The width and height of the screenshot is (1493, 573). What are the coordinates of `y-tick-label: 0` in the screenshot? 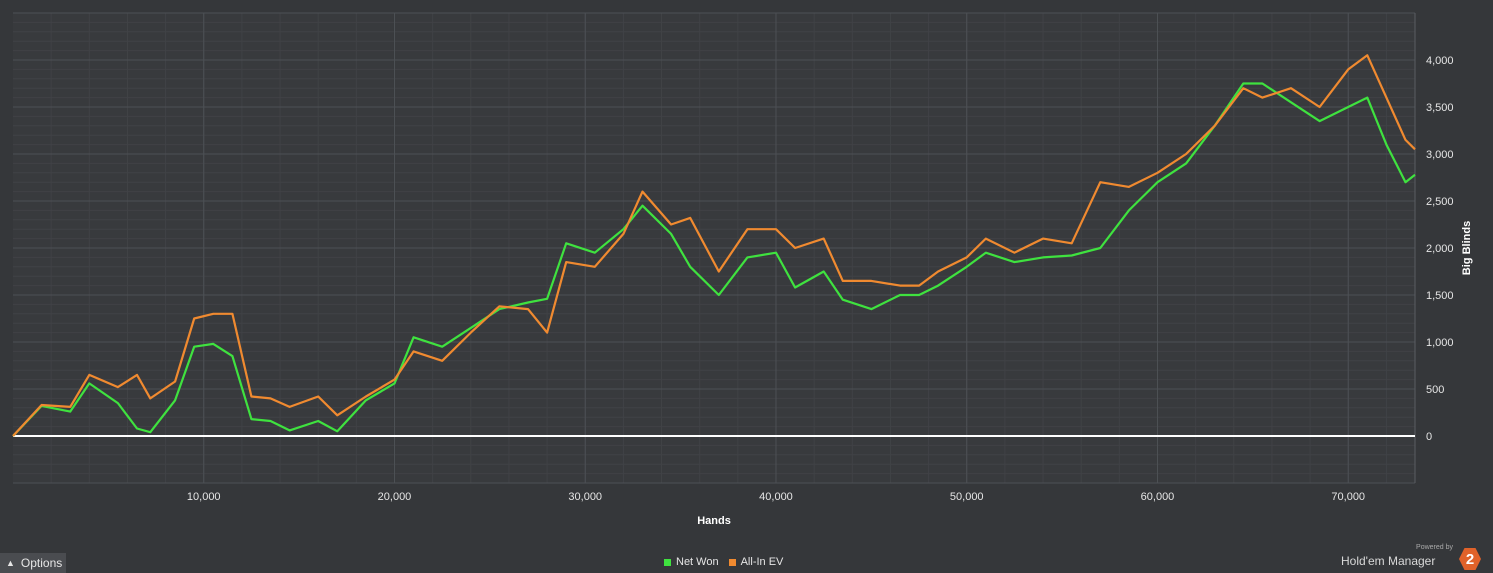 It's located at (1429, 437).